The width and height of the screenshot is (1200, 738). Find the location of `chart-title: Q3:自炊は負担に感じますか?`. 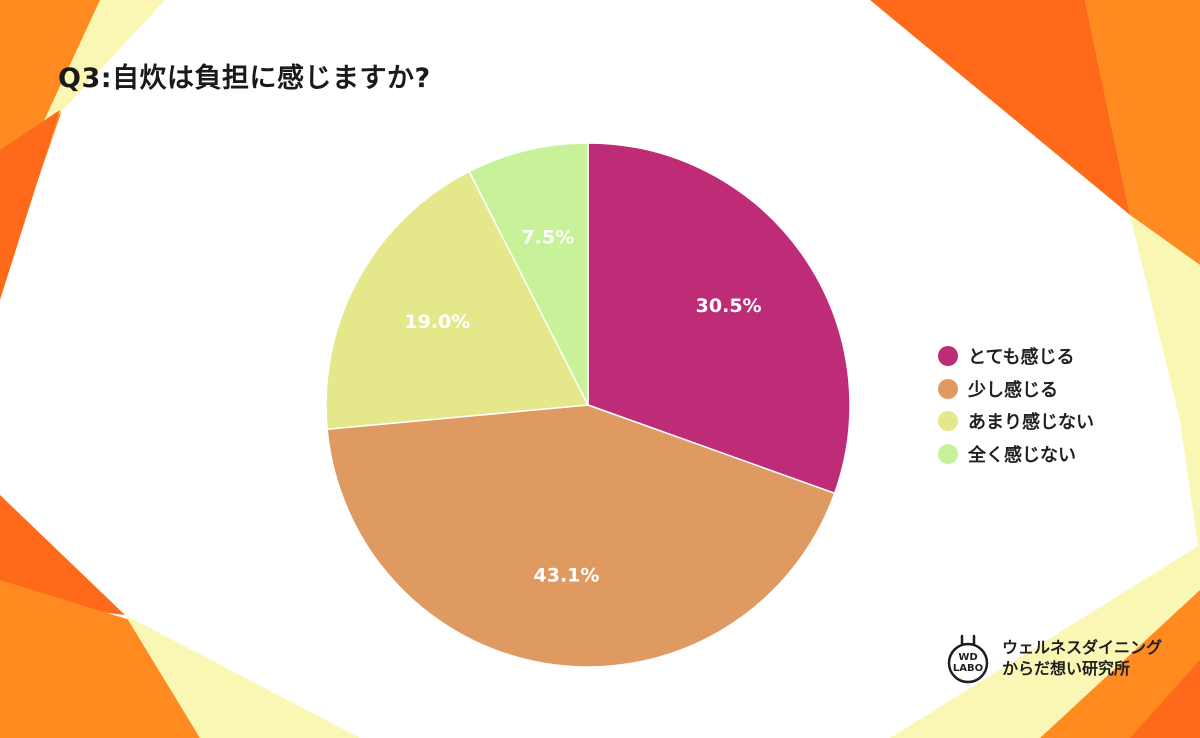

chart-title: Q3:自炊は負担に感じますか? is located at coordinates (244, 78).